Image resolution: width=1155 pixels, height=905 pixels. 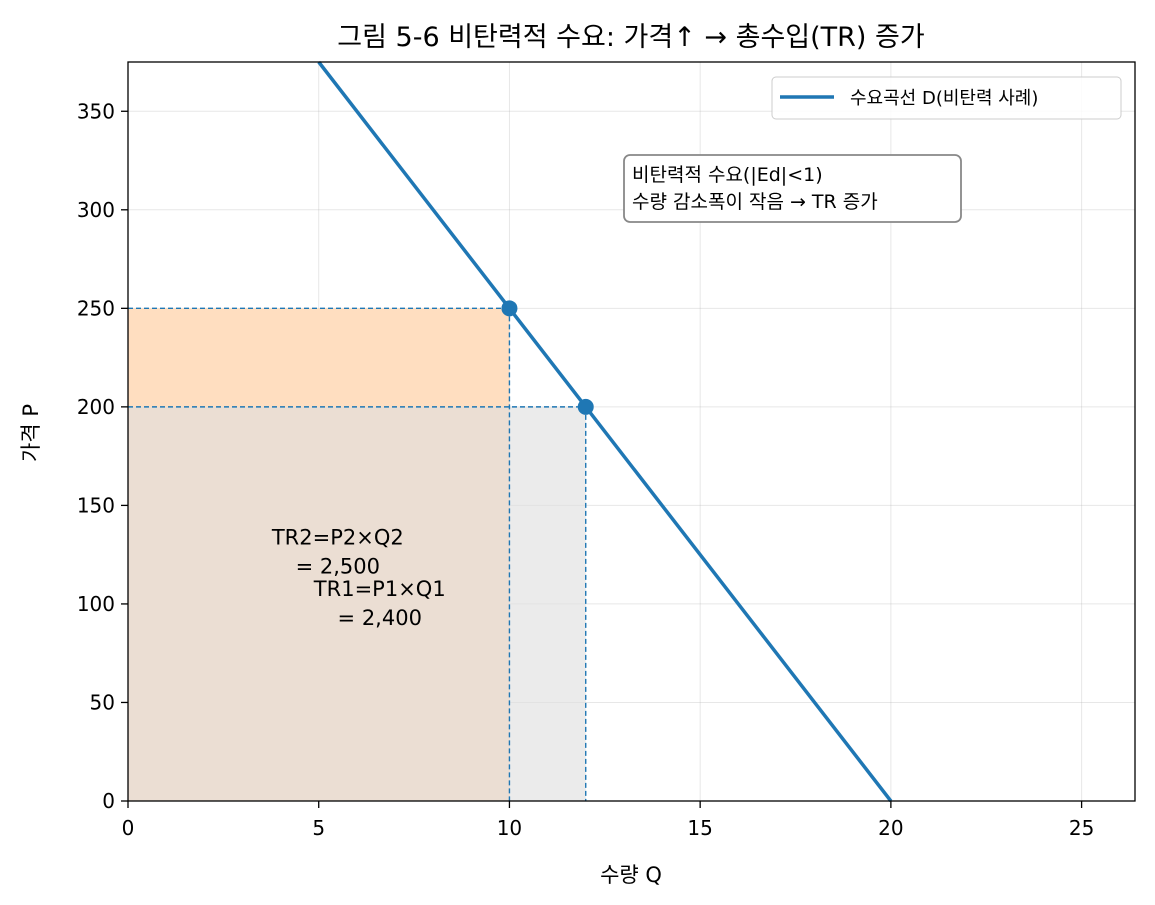 What do you see at coordinates (547, 357) in the screenshot?
I see `points-layer` at bounding box center [547, 357].